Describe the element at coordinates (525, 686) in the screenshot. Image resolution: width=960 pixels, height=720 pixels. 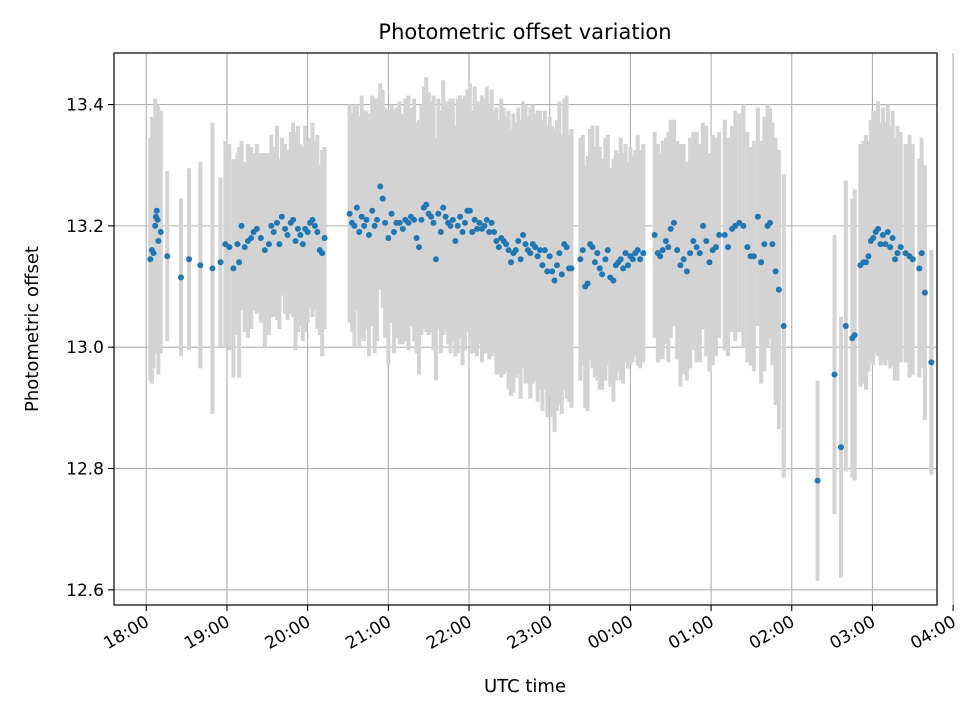
I see `x-axis-label: UTC time` at that location.